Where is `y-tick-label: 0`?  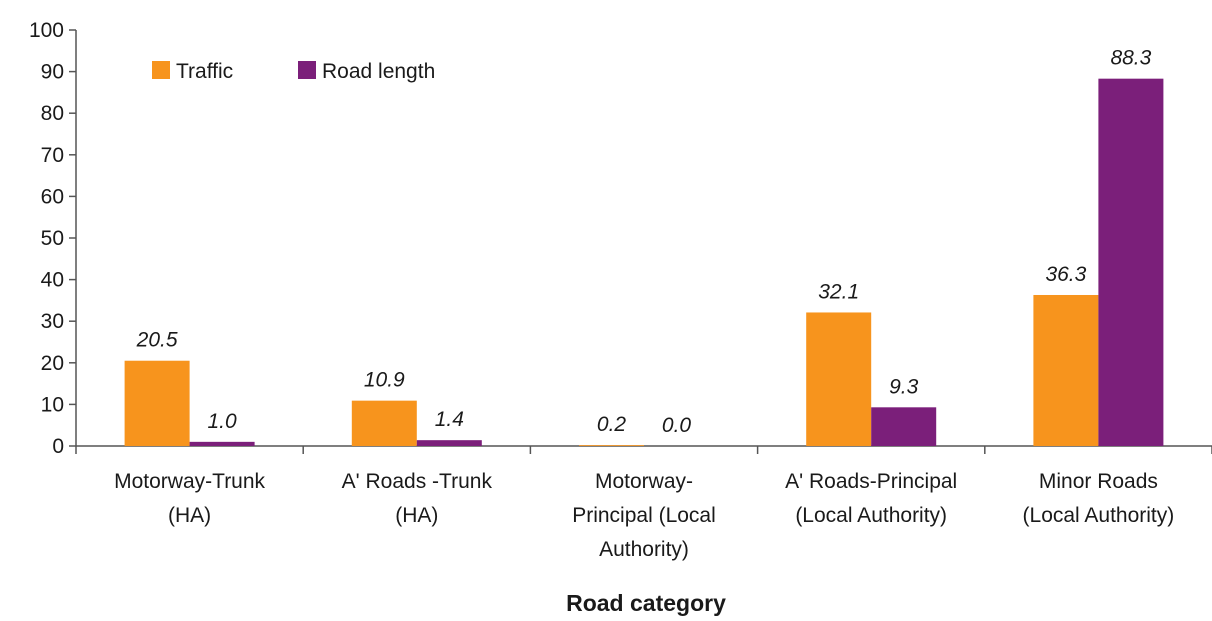 y-tick-label: 0 is located at coordinates (58, 446).